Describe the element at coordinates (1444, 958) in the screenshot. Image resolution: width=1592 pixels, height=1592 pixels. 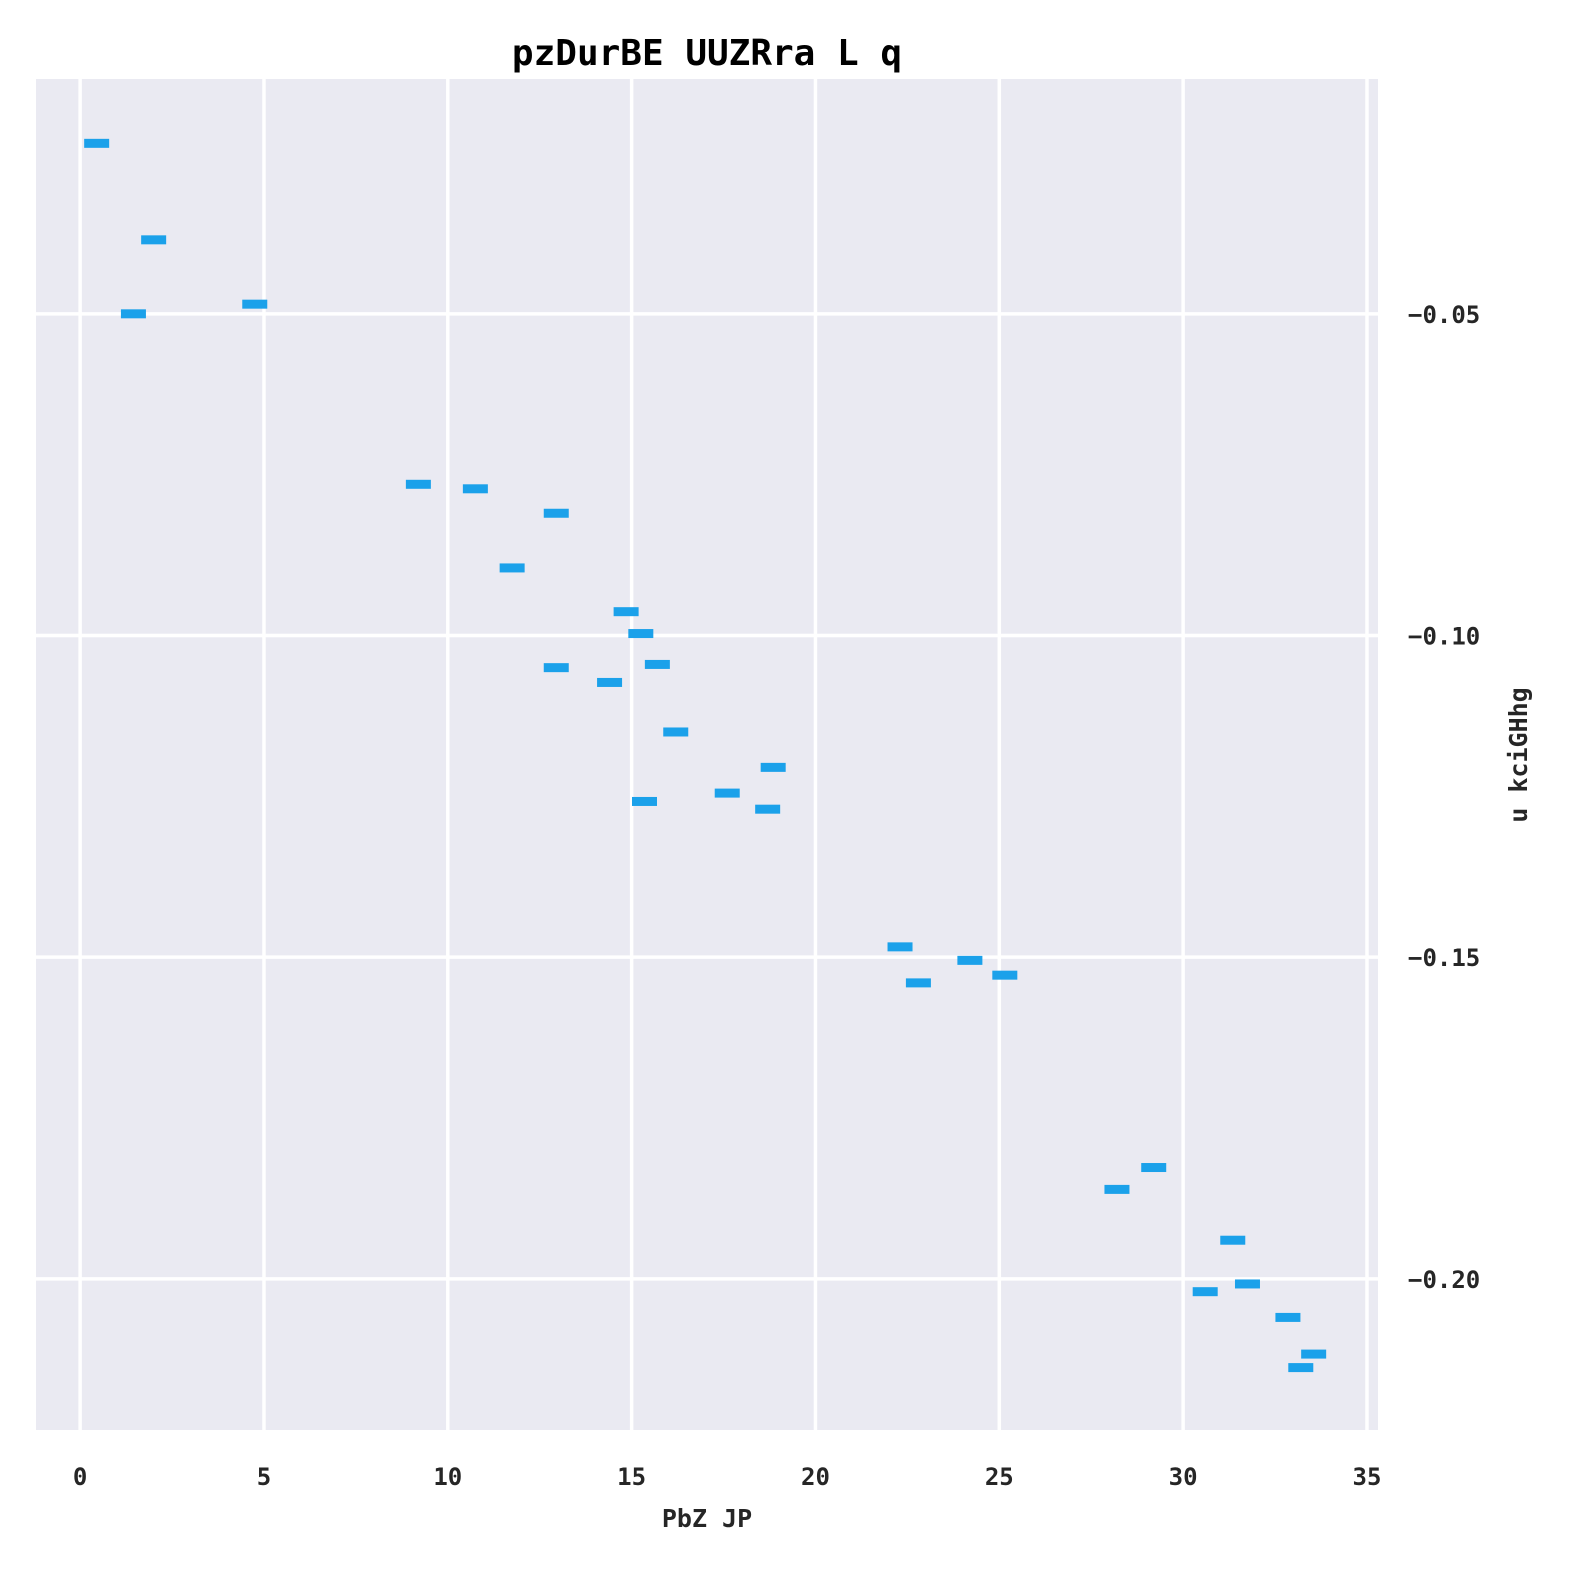
I see `y-tick-label: −0.15` at that location.